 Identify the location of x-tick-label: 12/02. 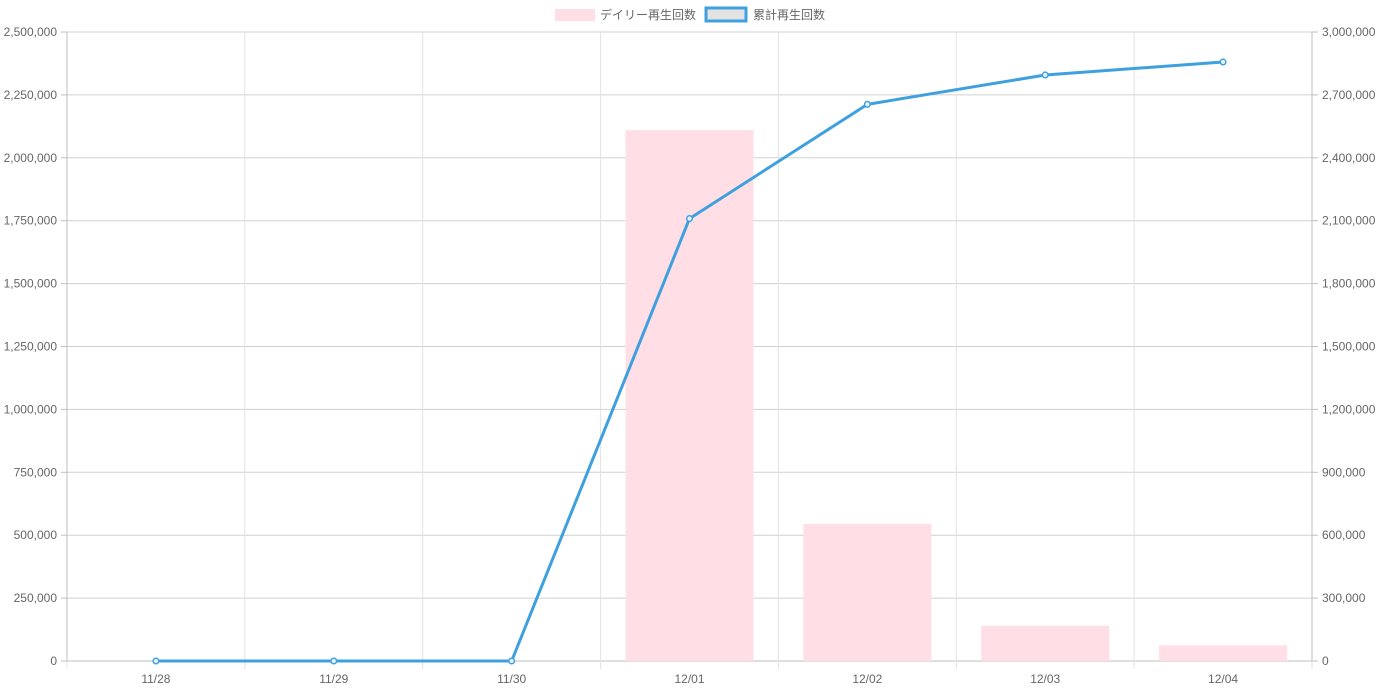
(867, 679).